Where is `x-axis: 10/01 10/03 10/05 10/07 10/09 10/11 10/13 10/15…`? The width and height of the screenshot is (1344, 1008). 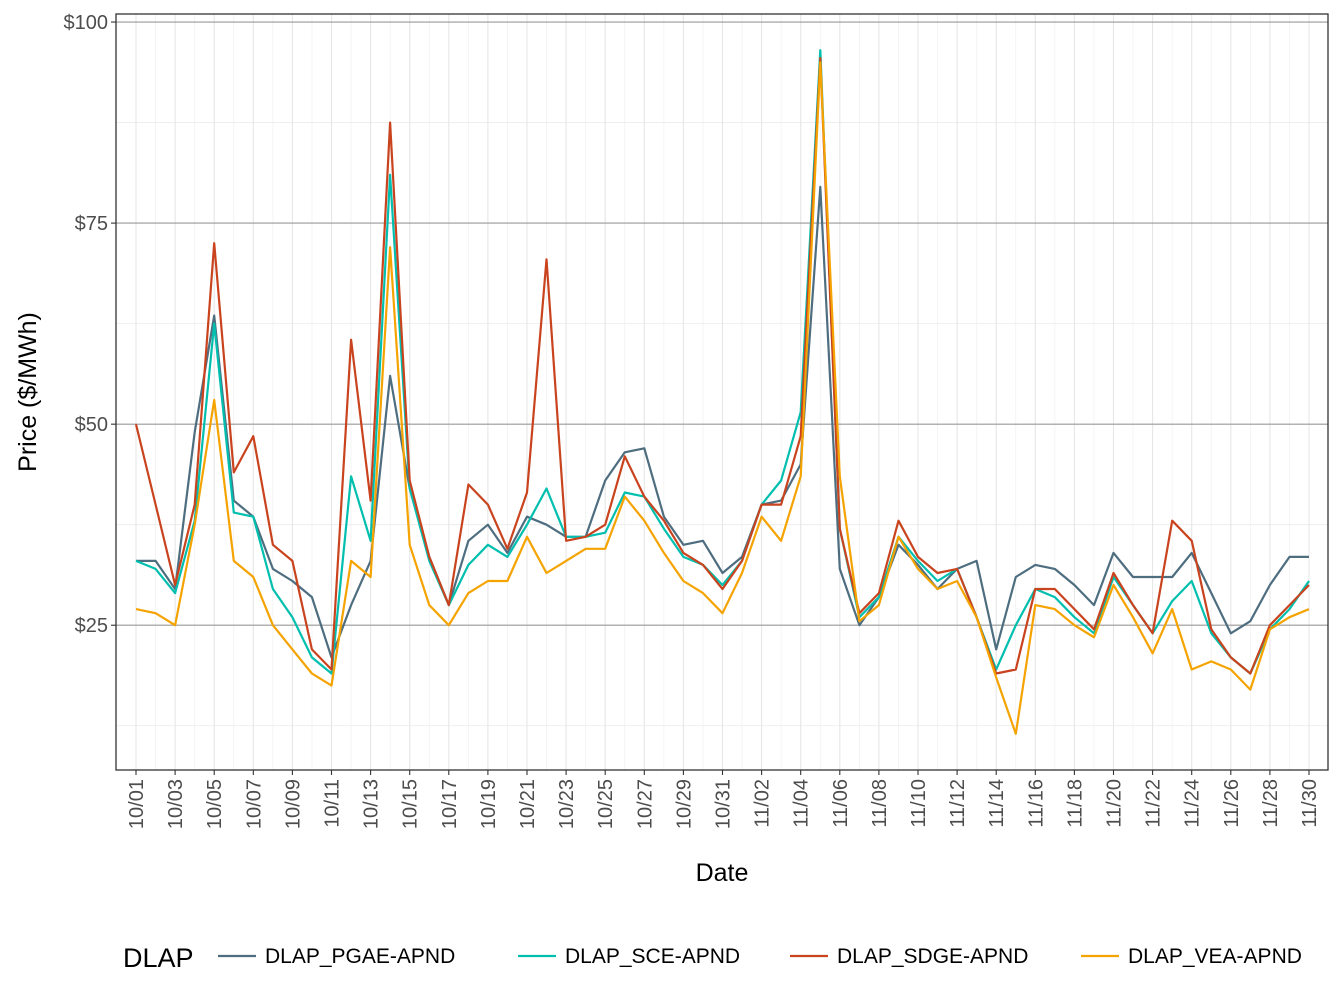
x-axis: 10/01 10/03 10/05 10/07 10/09 10/11 10/13 10/15… is located at coordinates (723, 799).